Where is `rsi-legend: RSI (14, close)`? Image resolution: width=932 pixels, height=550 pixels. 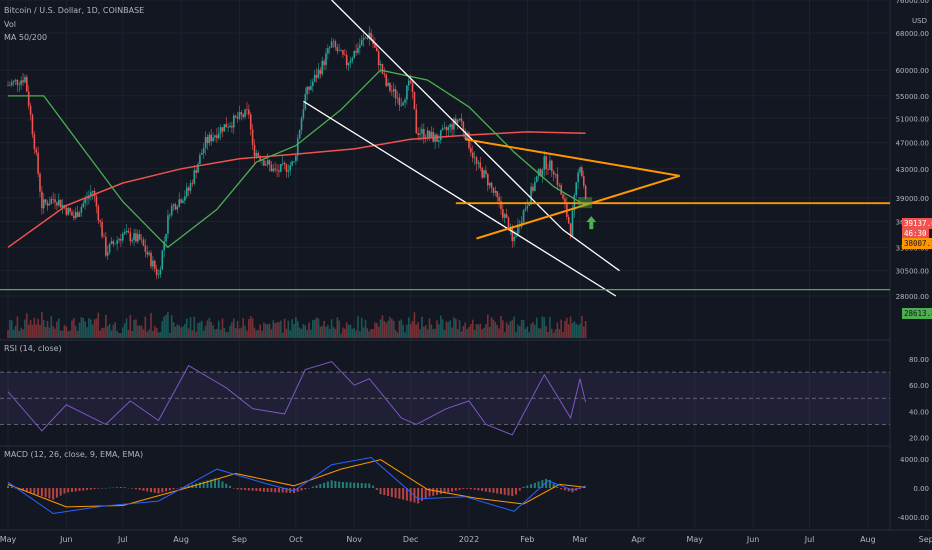 rsi-legend: RSI (14, close) is located at coordinates (33, 348).